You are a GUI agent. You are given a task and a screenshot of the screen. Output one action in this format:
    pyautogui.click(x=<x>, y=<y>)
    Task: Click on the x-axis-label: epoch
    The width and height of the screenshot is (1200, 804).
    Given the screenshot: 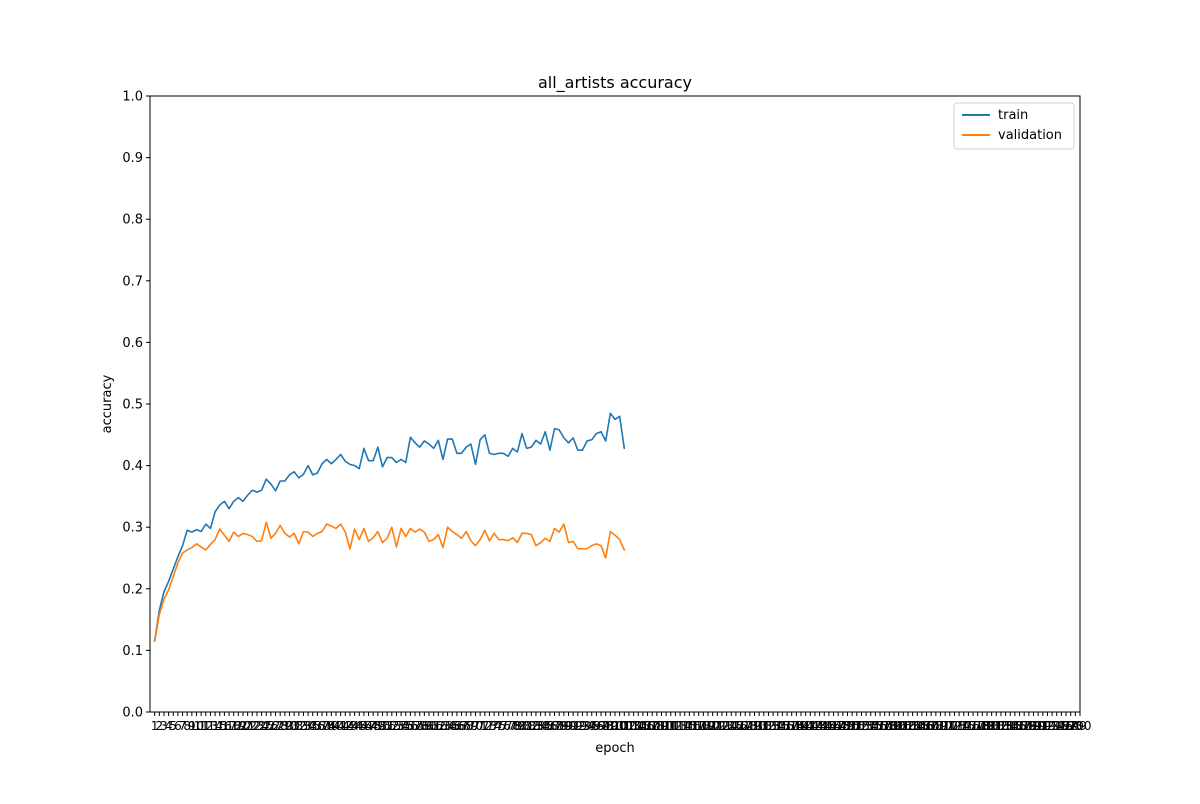 What is the action you would take?
    pyautogui.click(x=615, y=748)
    